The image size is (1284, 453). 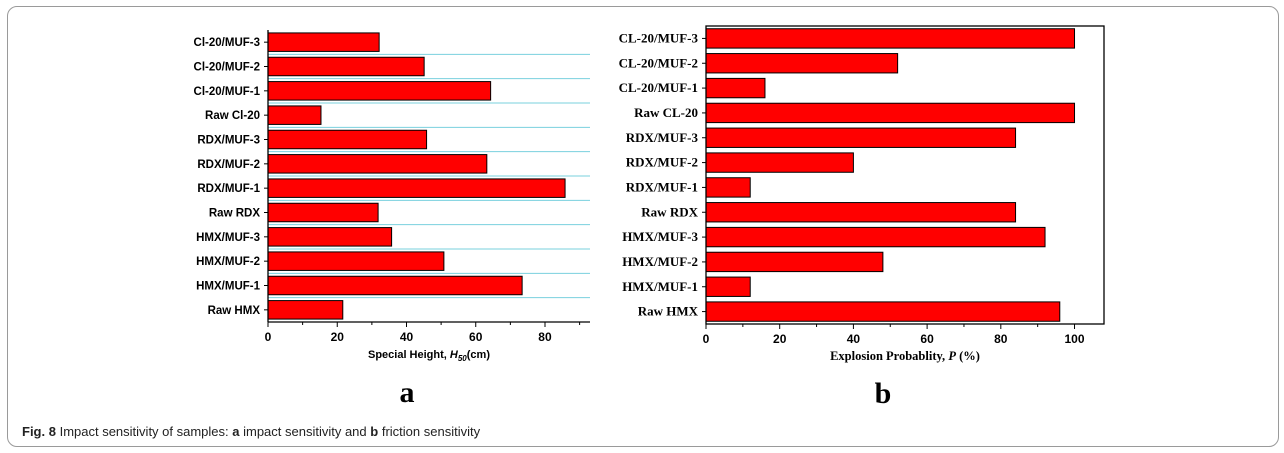 I want to click on caption-part-5: friction sensitivity, so click(x=429, y=431).